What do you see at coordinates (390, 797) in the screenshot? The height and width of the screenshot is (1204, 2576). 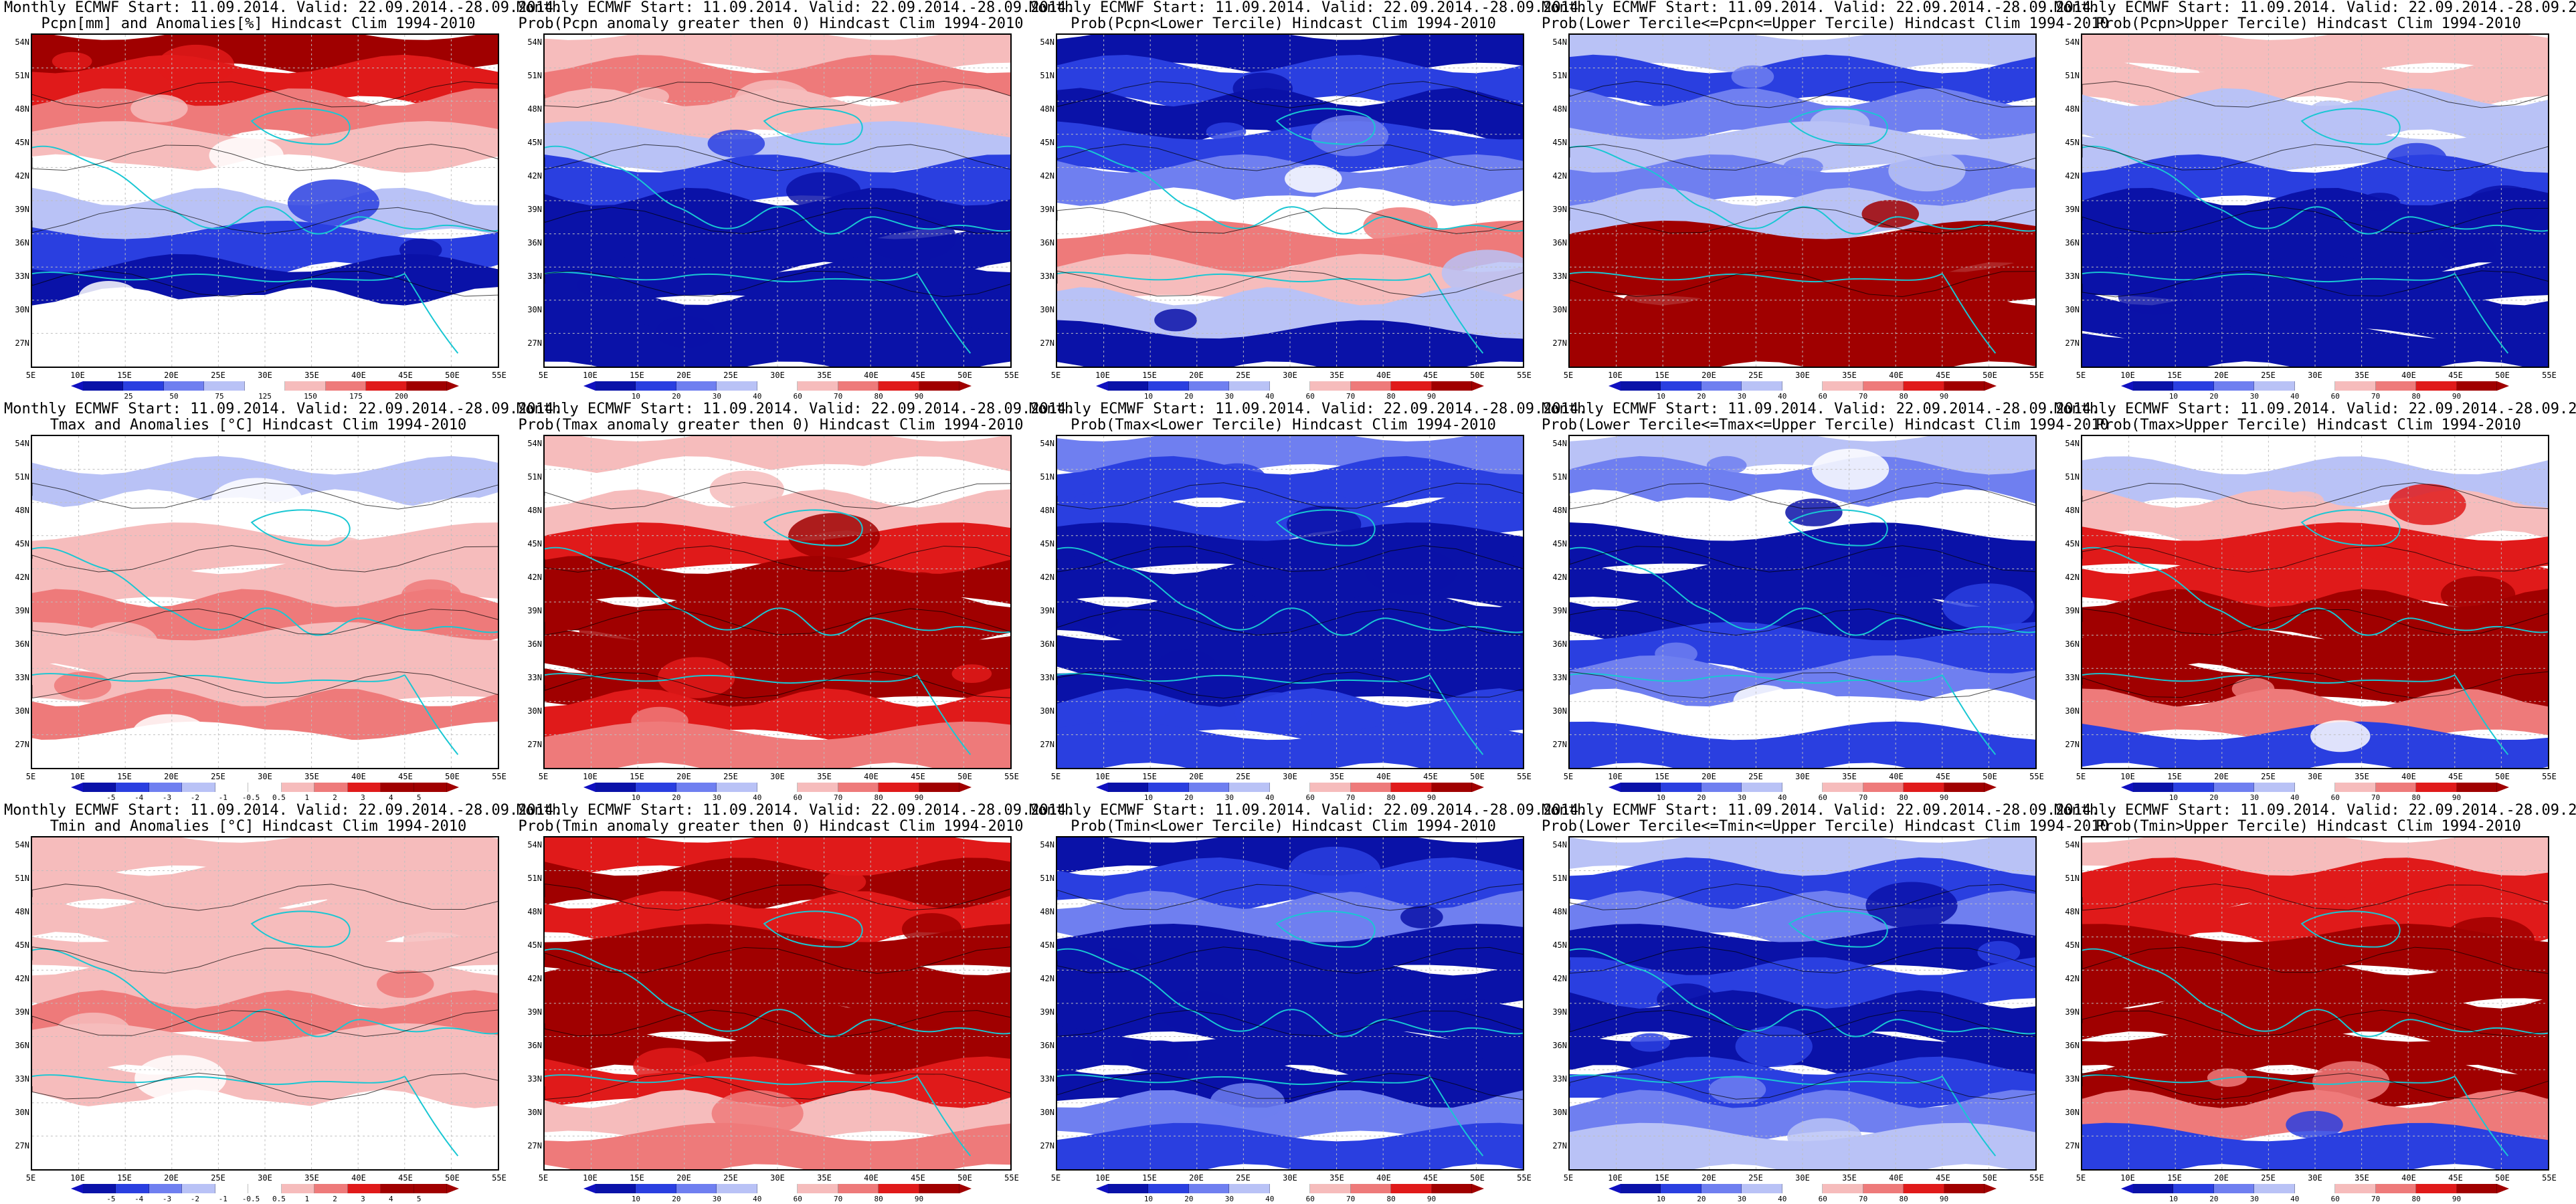 I see `colorbar-tick-label: 4` at bounding box center [390, 797].